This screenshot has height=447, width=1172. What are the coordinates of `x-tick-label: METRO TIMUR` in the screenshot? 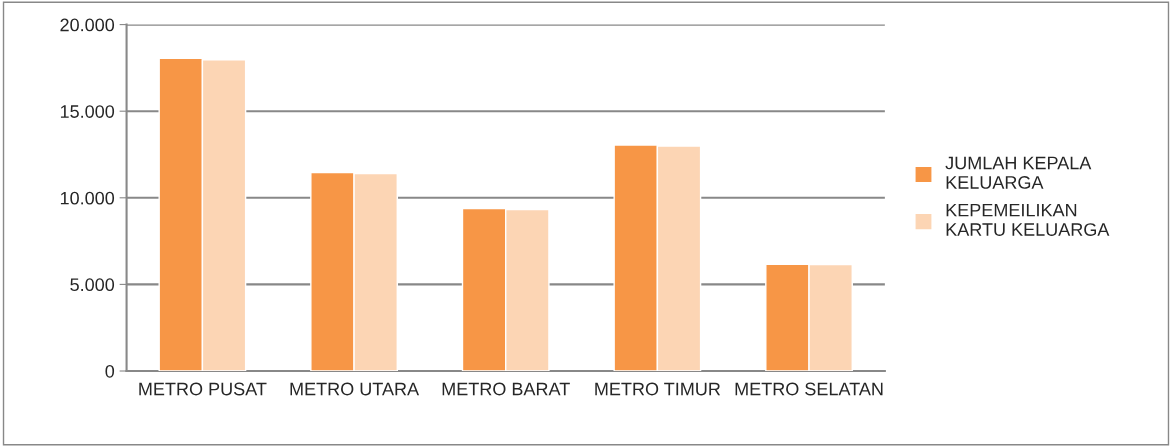 It's located at (658, 389).